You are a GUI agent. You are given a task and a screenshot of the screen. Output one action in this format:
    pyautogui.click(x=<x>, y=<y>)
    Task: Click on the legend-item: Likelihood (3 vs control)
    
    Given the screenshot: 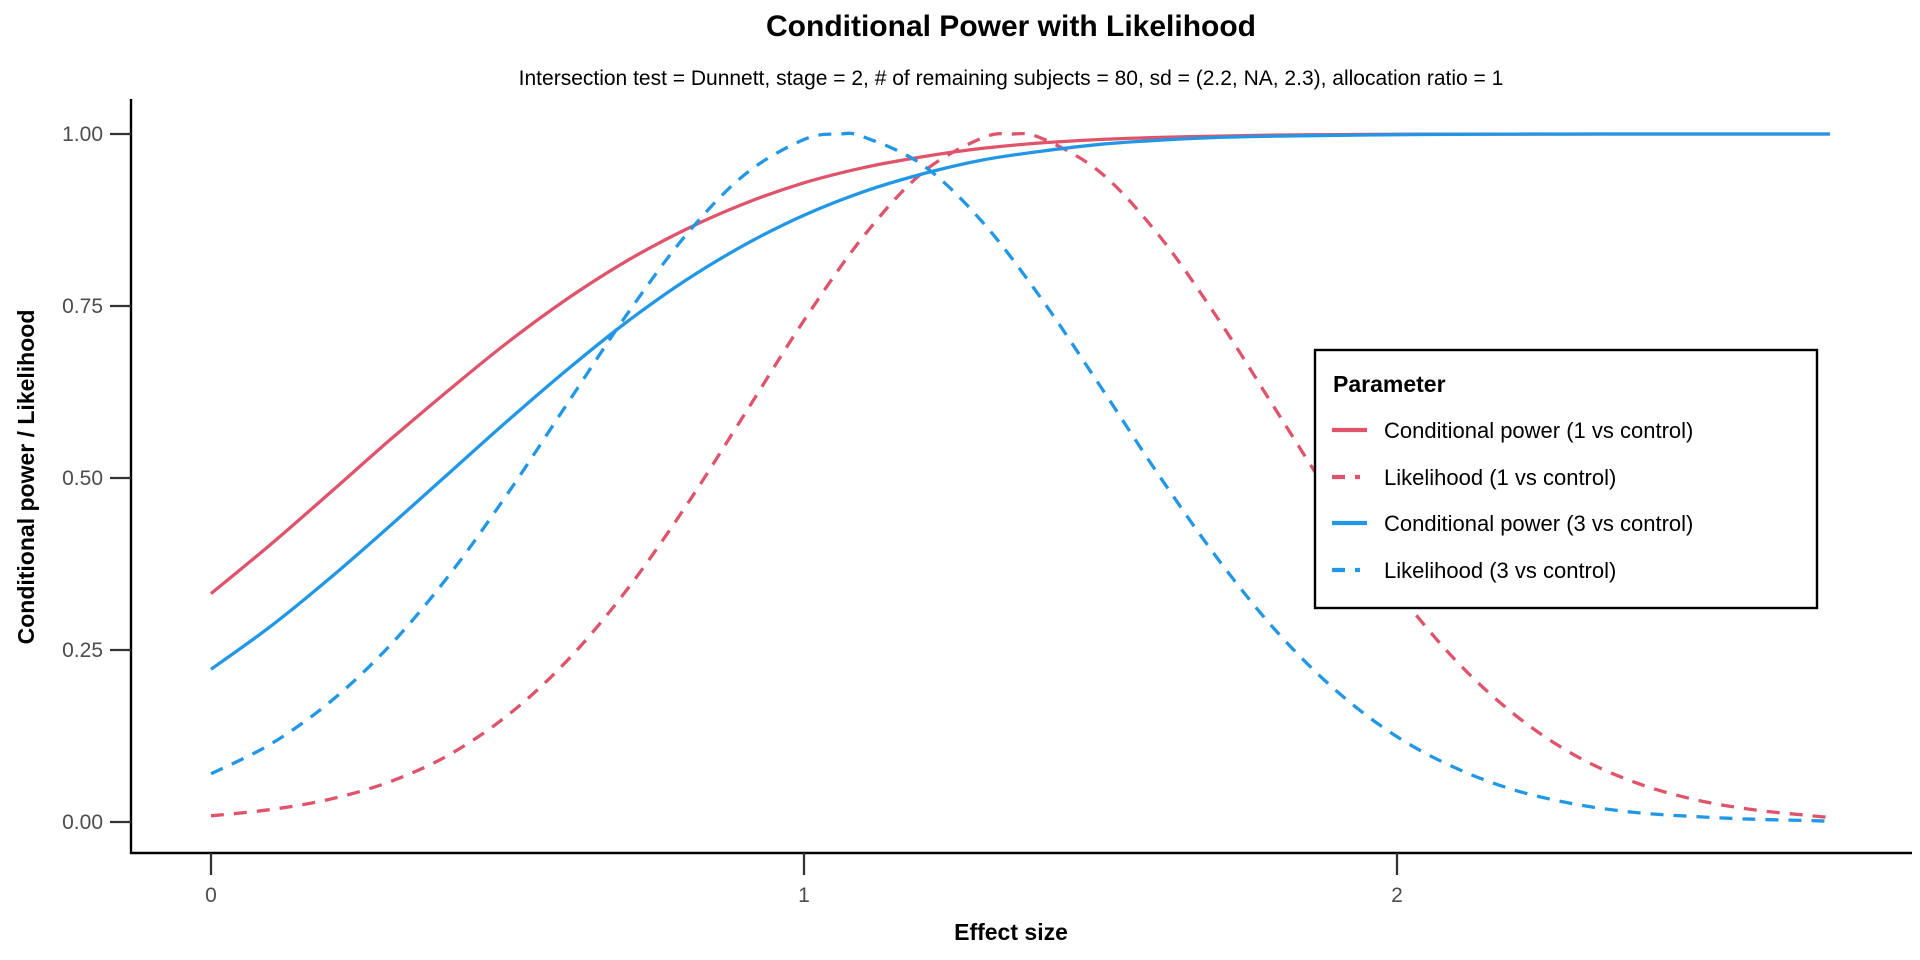 What is the action you would take?
    pyautogui.click(x=1474, y=570)
    